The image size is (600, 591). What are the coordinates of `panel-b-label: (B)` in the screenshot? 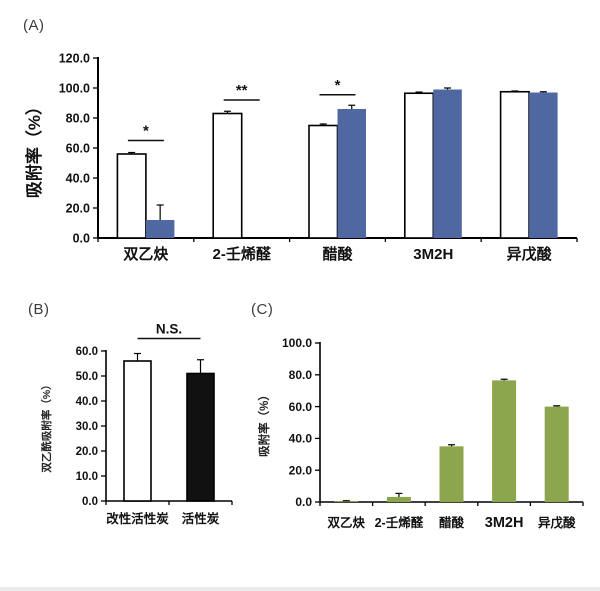 It's located at (39, 309).